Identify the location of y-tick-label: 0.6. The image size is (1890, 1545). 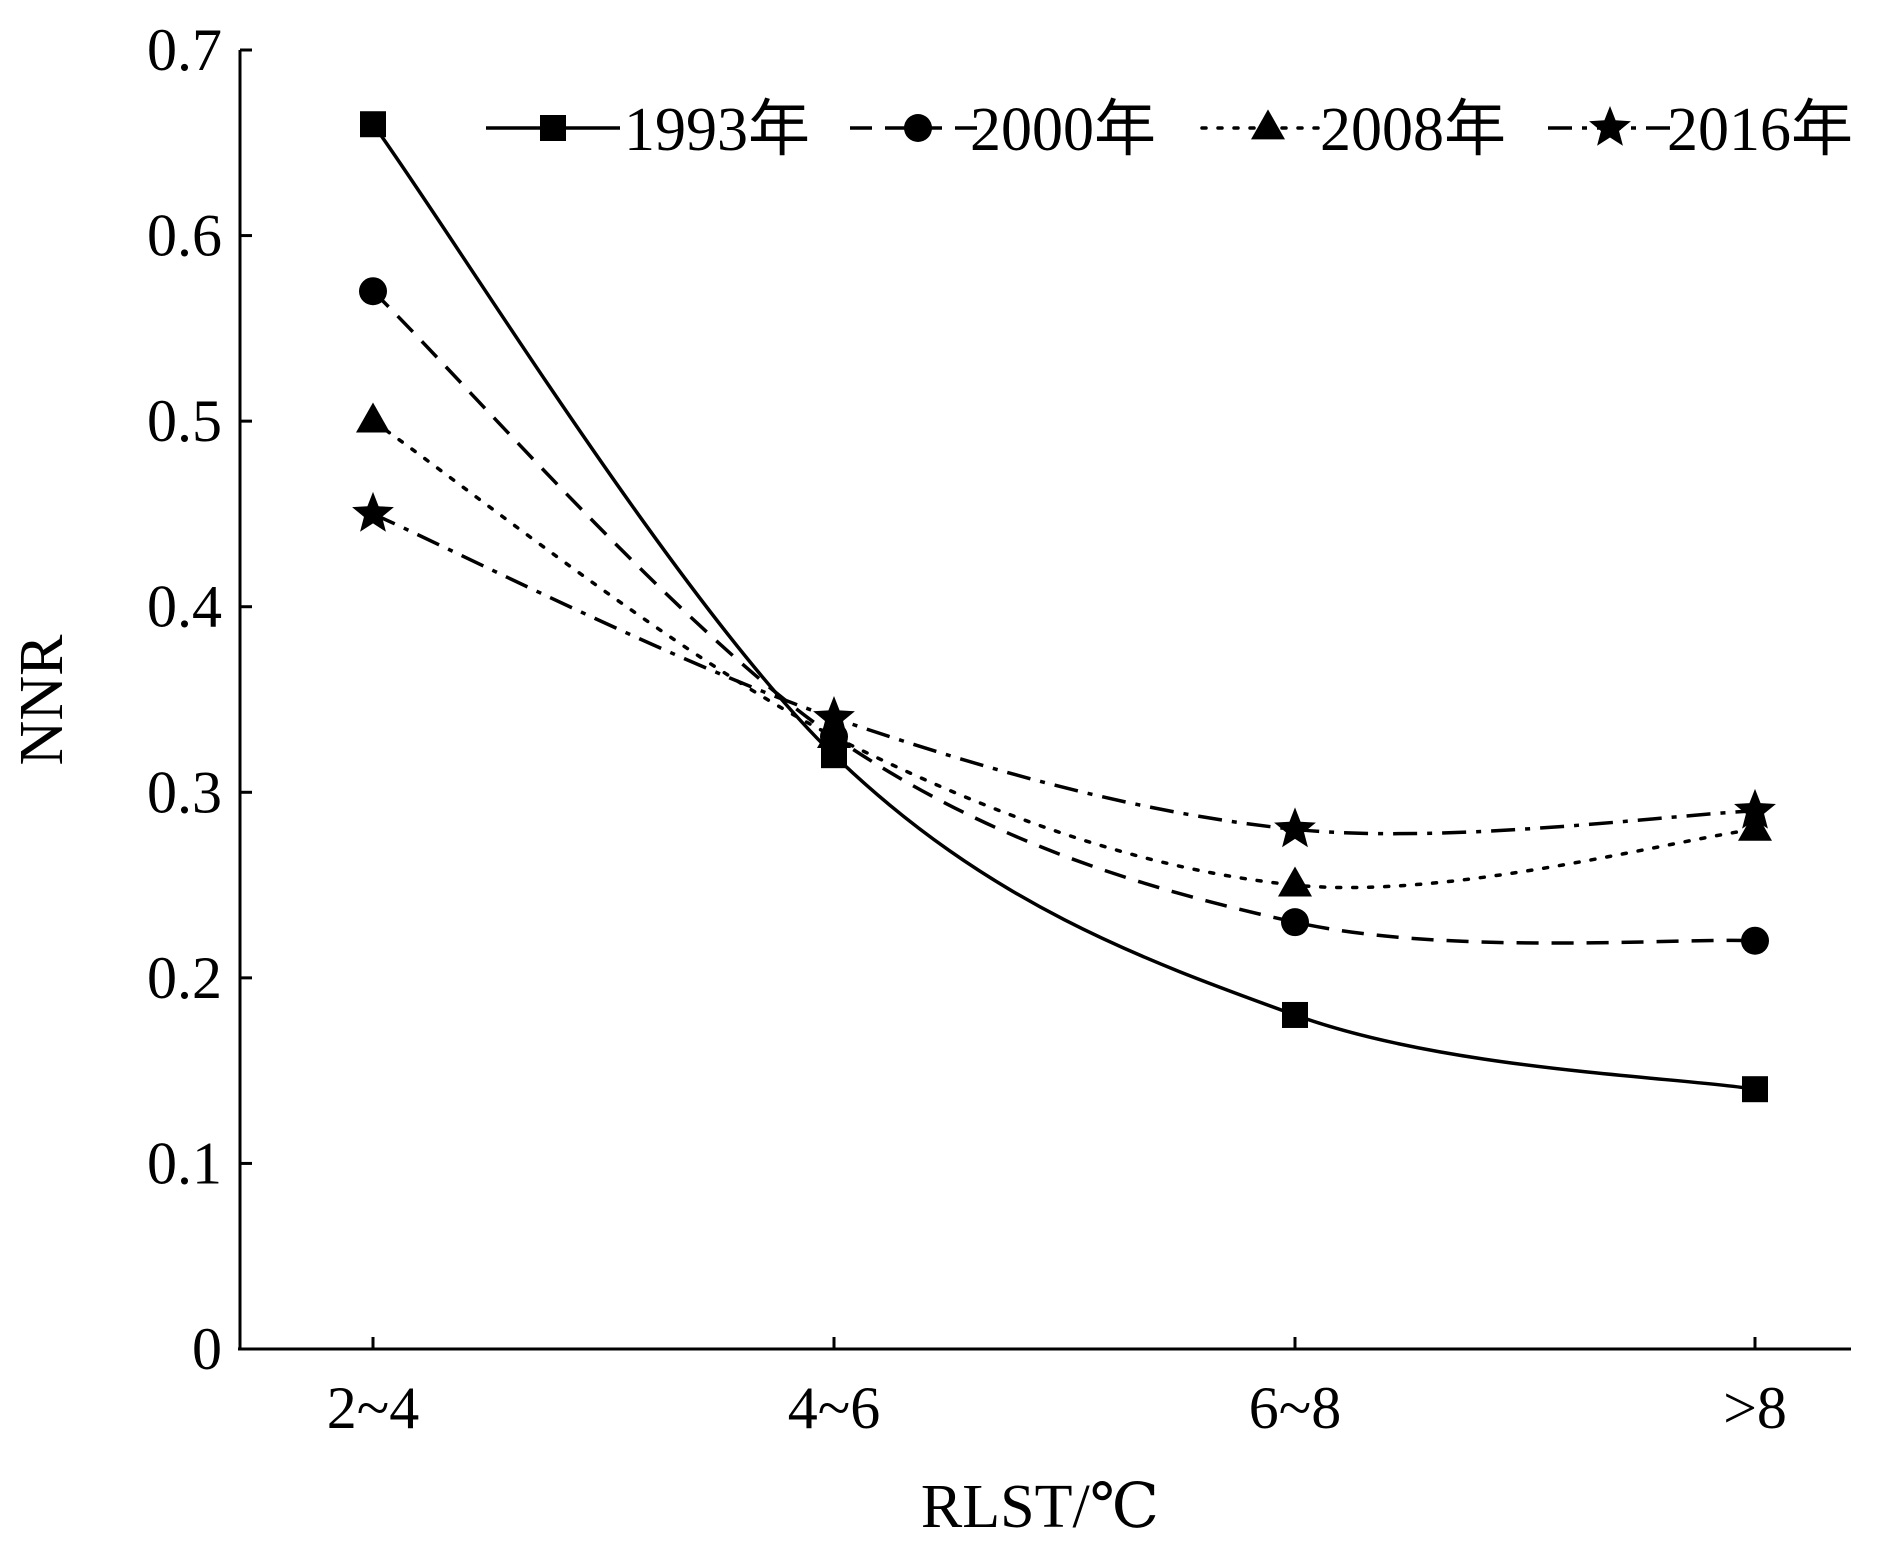
(184, 236).